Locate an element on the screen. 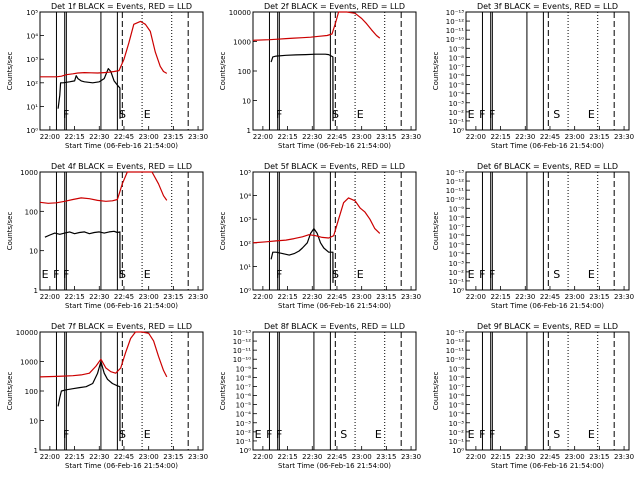 The image size is (640, 485). panel-title: Det 8f BLACK = Events, RED = LLD is located at coordinates (334, 326).